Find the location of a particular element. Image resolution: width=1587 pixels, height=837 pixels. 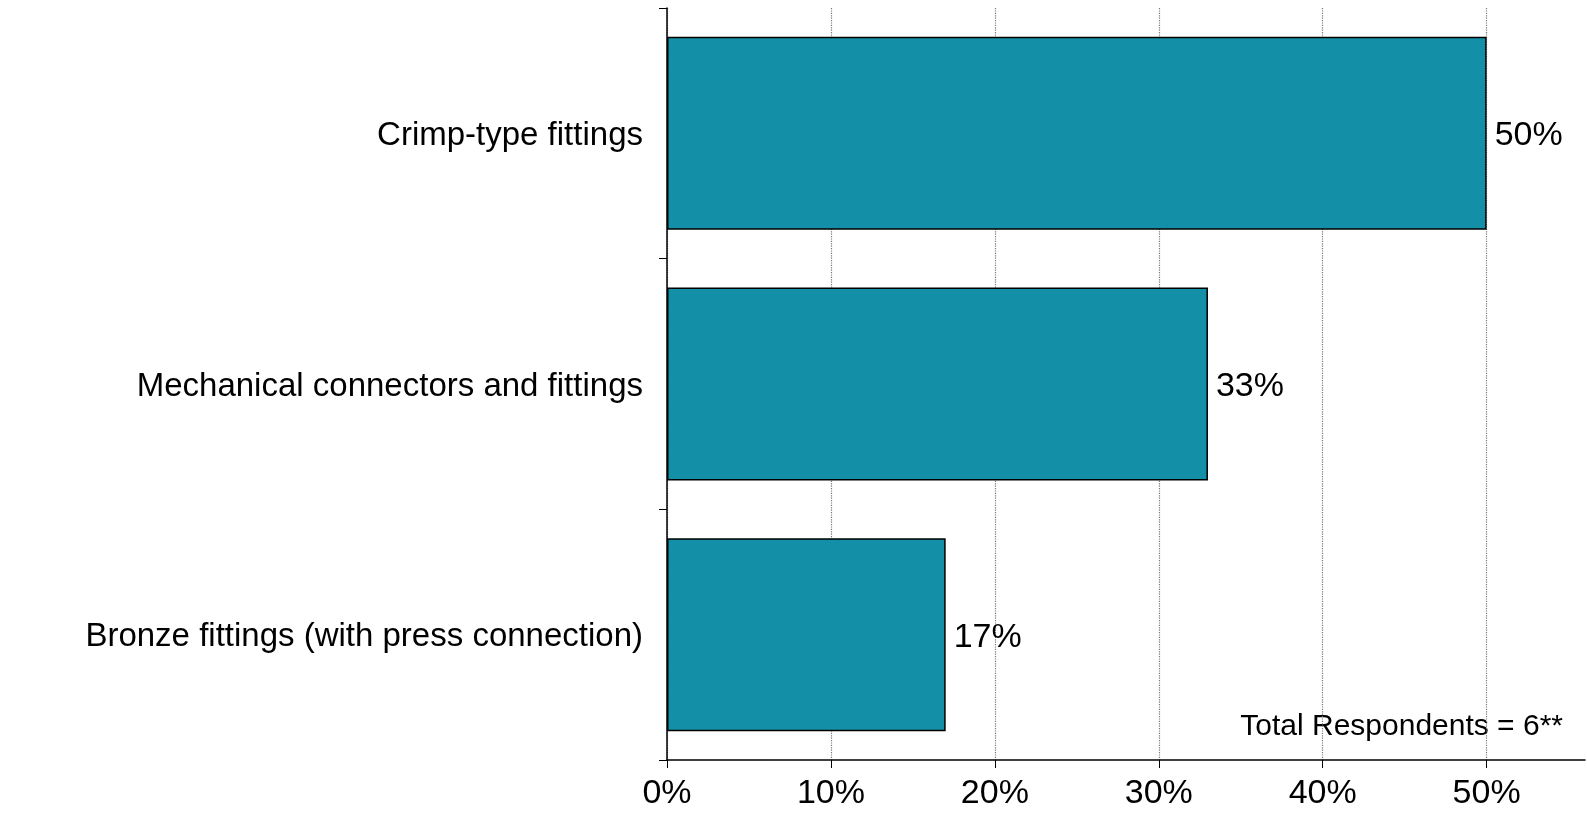

x-tick-label: 40% is located at coordinates (1322, 791).